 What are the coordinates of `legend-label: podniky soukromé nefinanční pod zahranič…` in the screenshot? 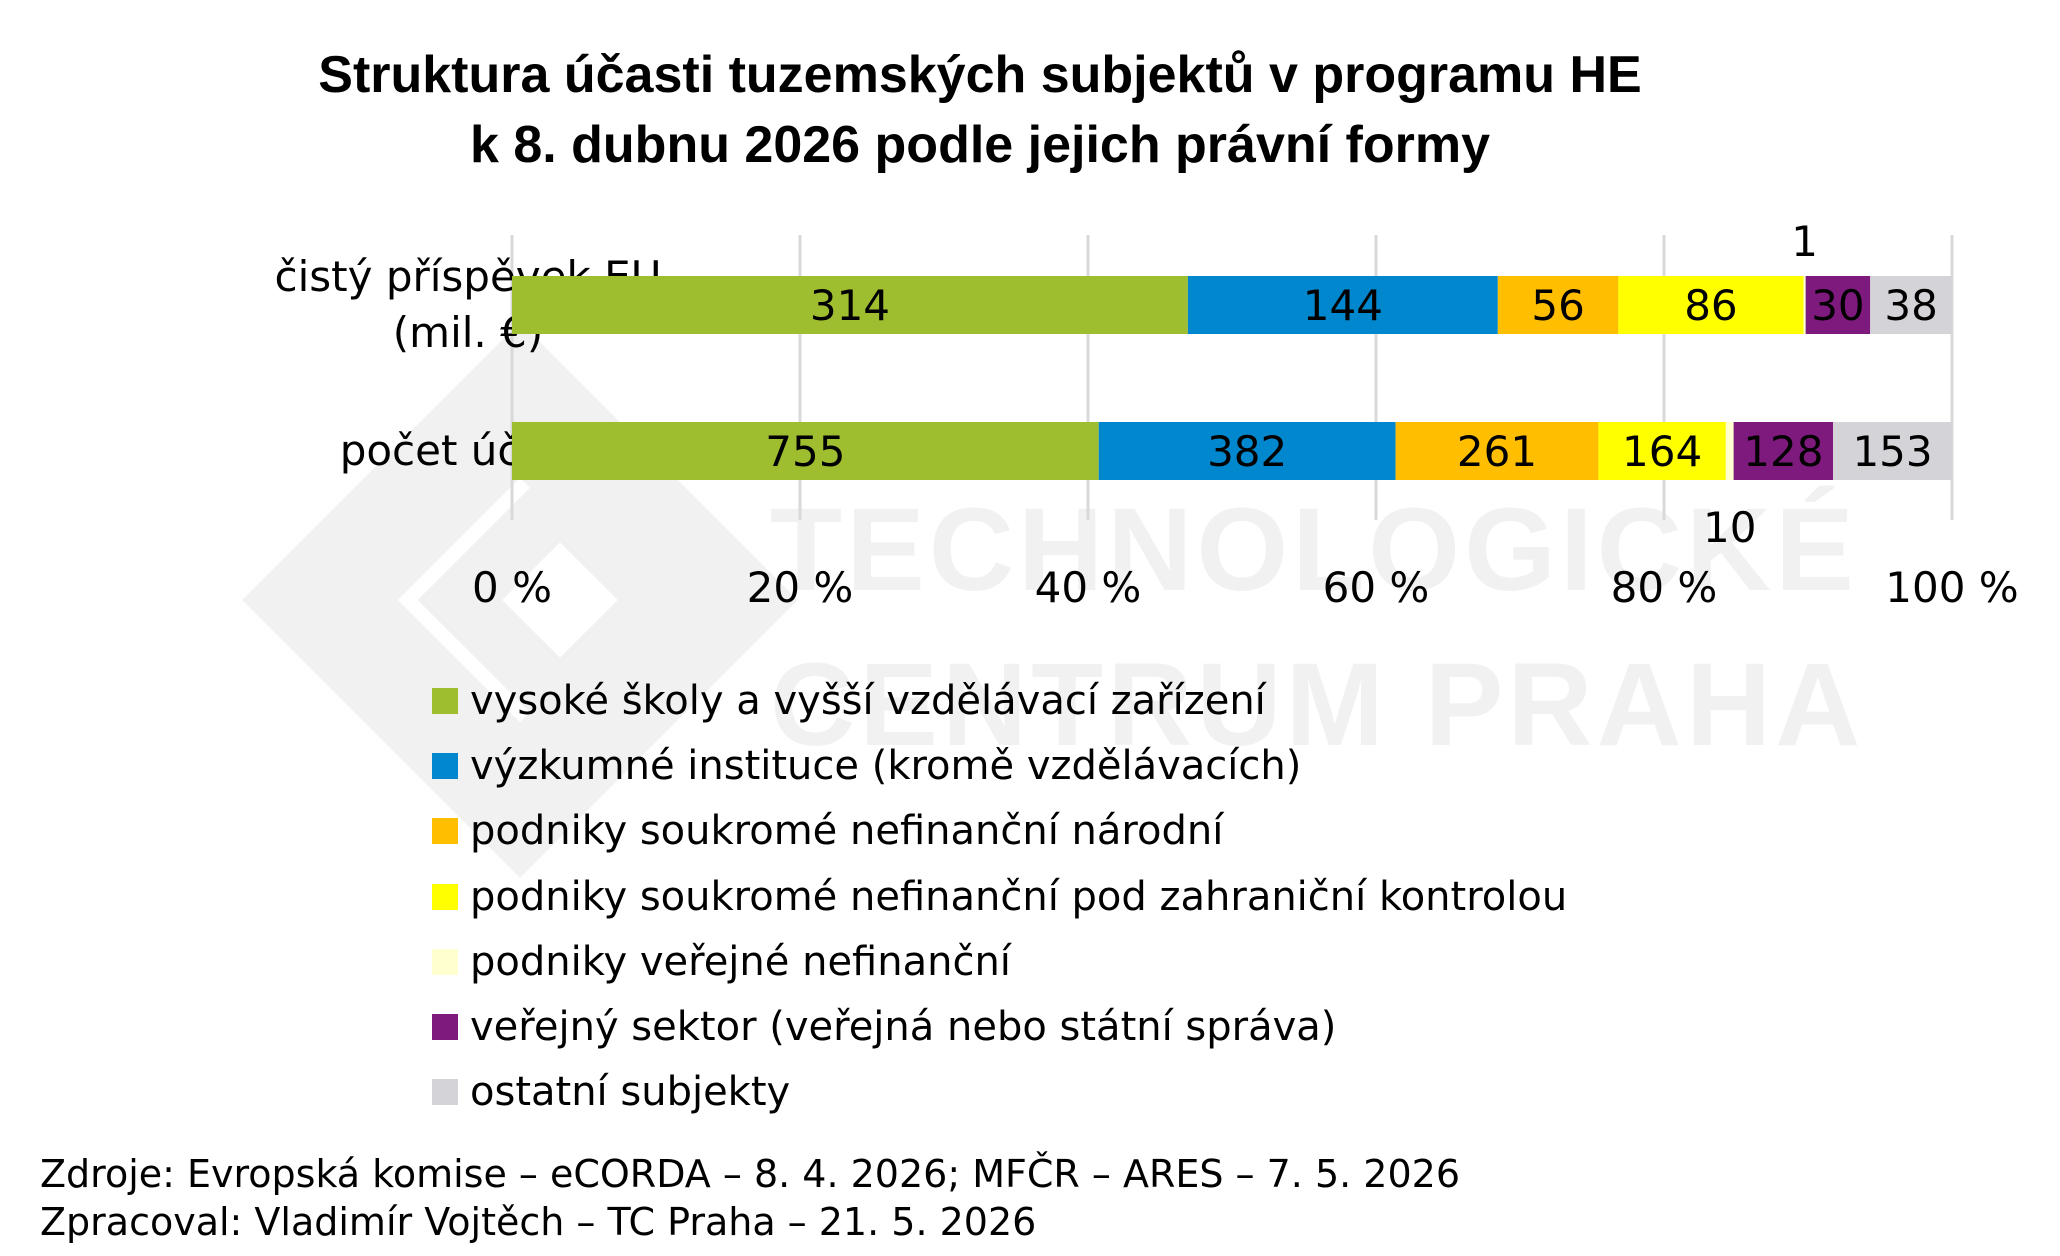 It's located at (1019, 896).